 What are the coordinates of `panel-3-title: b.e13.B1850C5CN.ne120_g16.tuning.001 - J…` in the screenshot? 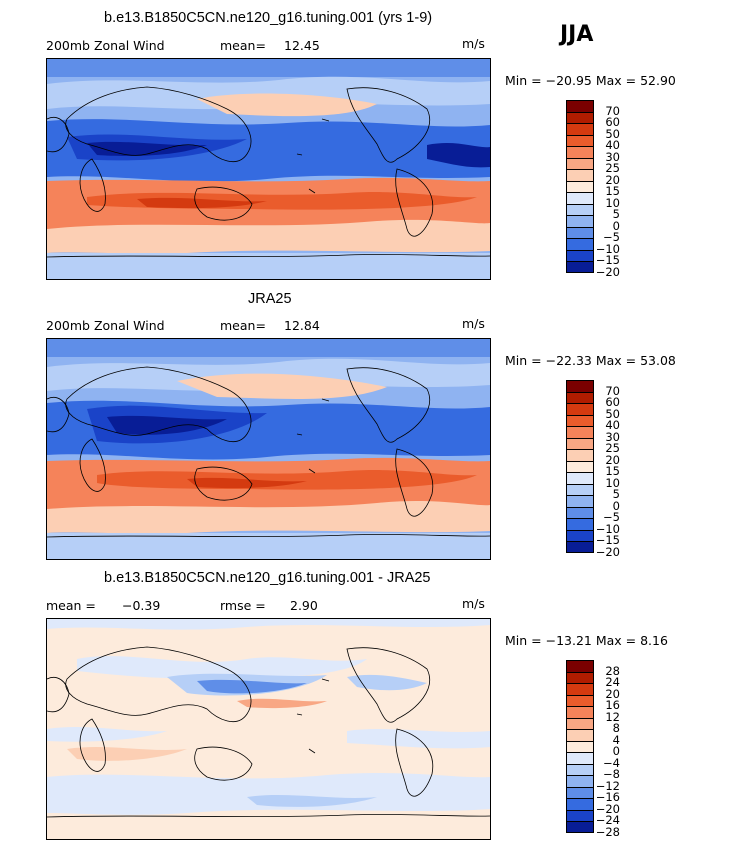 It's located at (267, 578).